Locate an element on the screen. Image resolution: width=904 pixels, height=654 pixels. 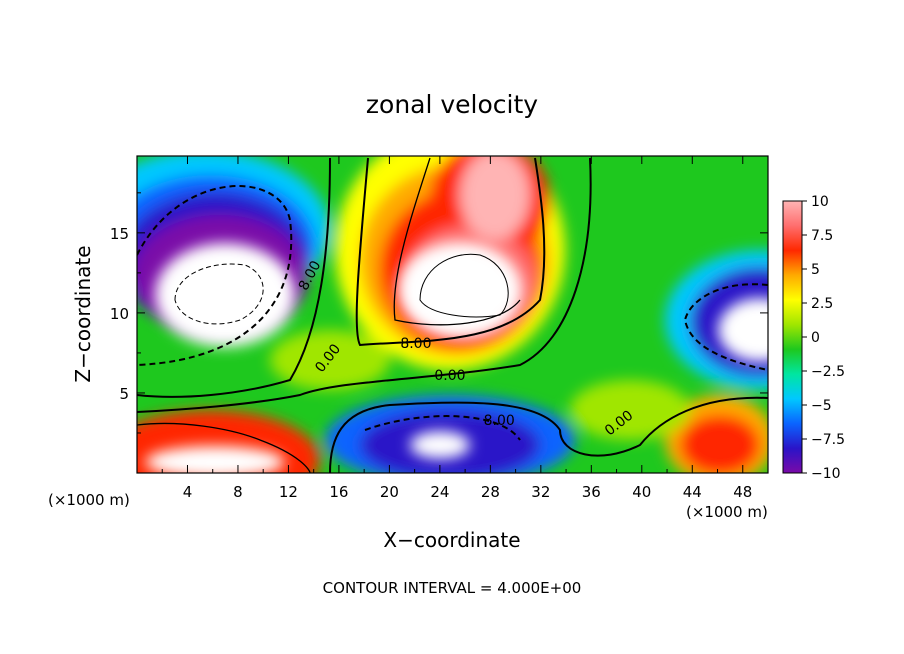
colorbar-ticks: 10 7.5 5 2.5 0 −2.5 −5 −7.5 −10 is located at coordinates (823, 338).